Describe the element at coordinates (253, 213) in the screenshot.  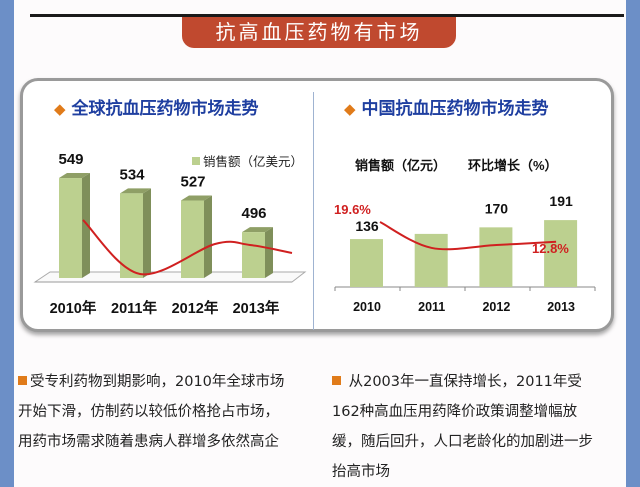
I see `data-label: 496` at that location.